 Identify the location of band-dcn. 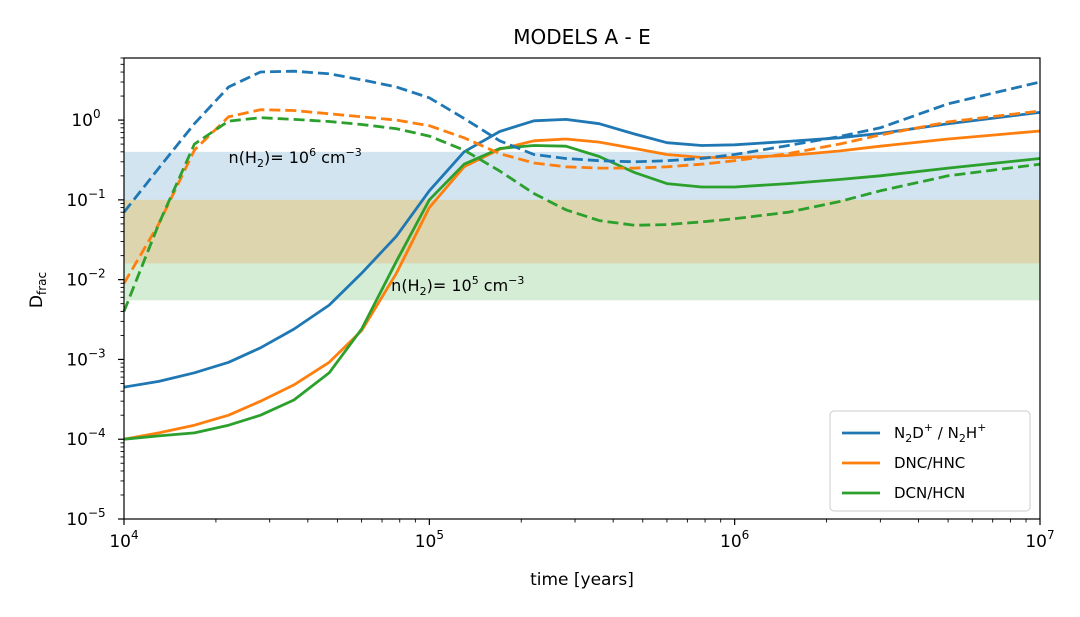
(582, 250).